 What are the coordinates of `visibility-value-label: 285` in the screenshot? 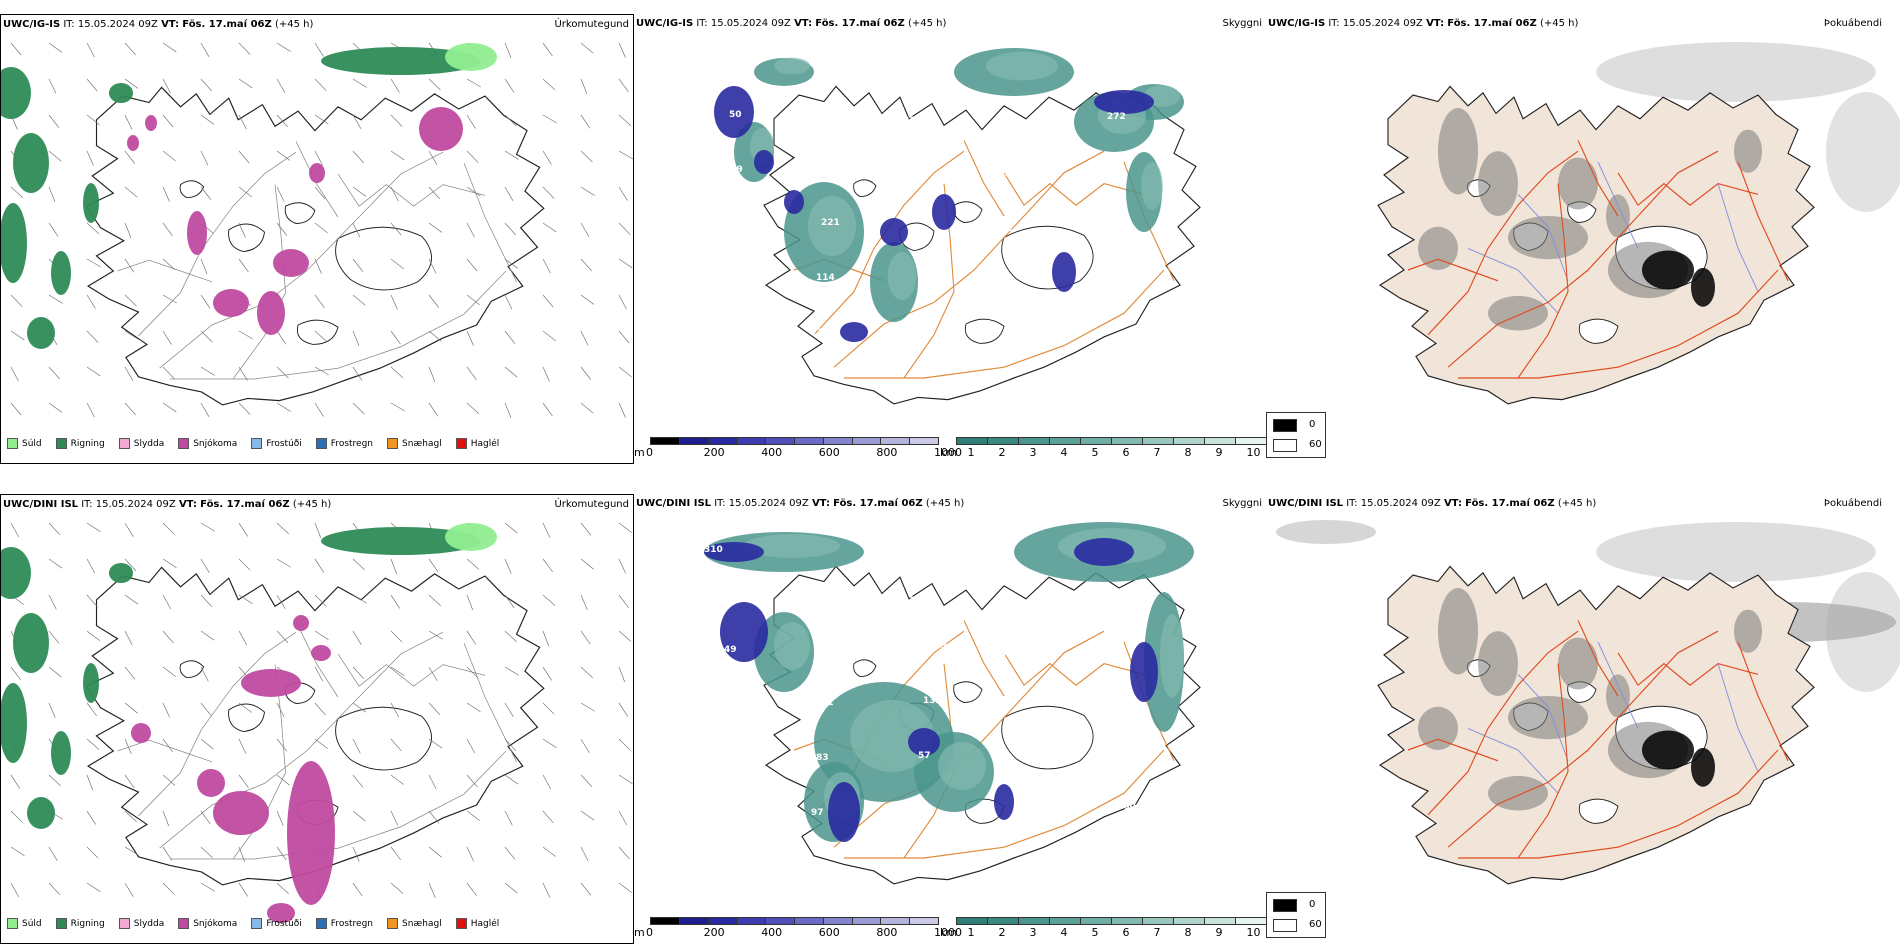 It's located at (927, 276).